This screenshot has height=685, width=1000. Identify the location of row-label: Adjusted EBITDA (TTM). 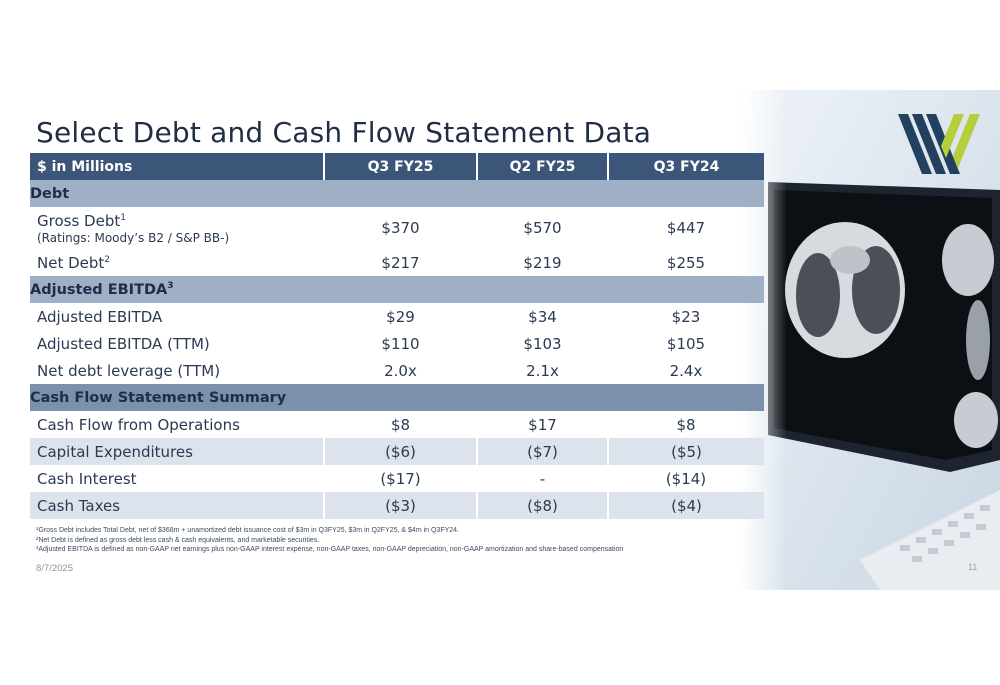
(123, 343).